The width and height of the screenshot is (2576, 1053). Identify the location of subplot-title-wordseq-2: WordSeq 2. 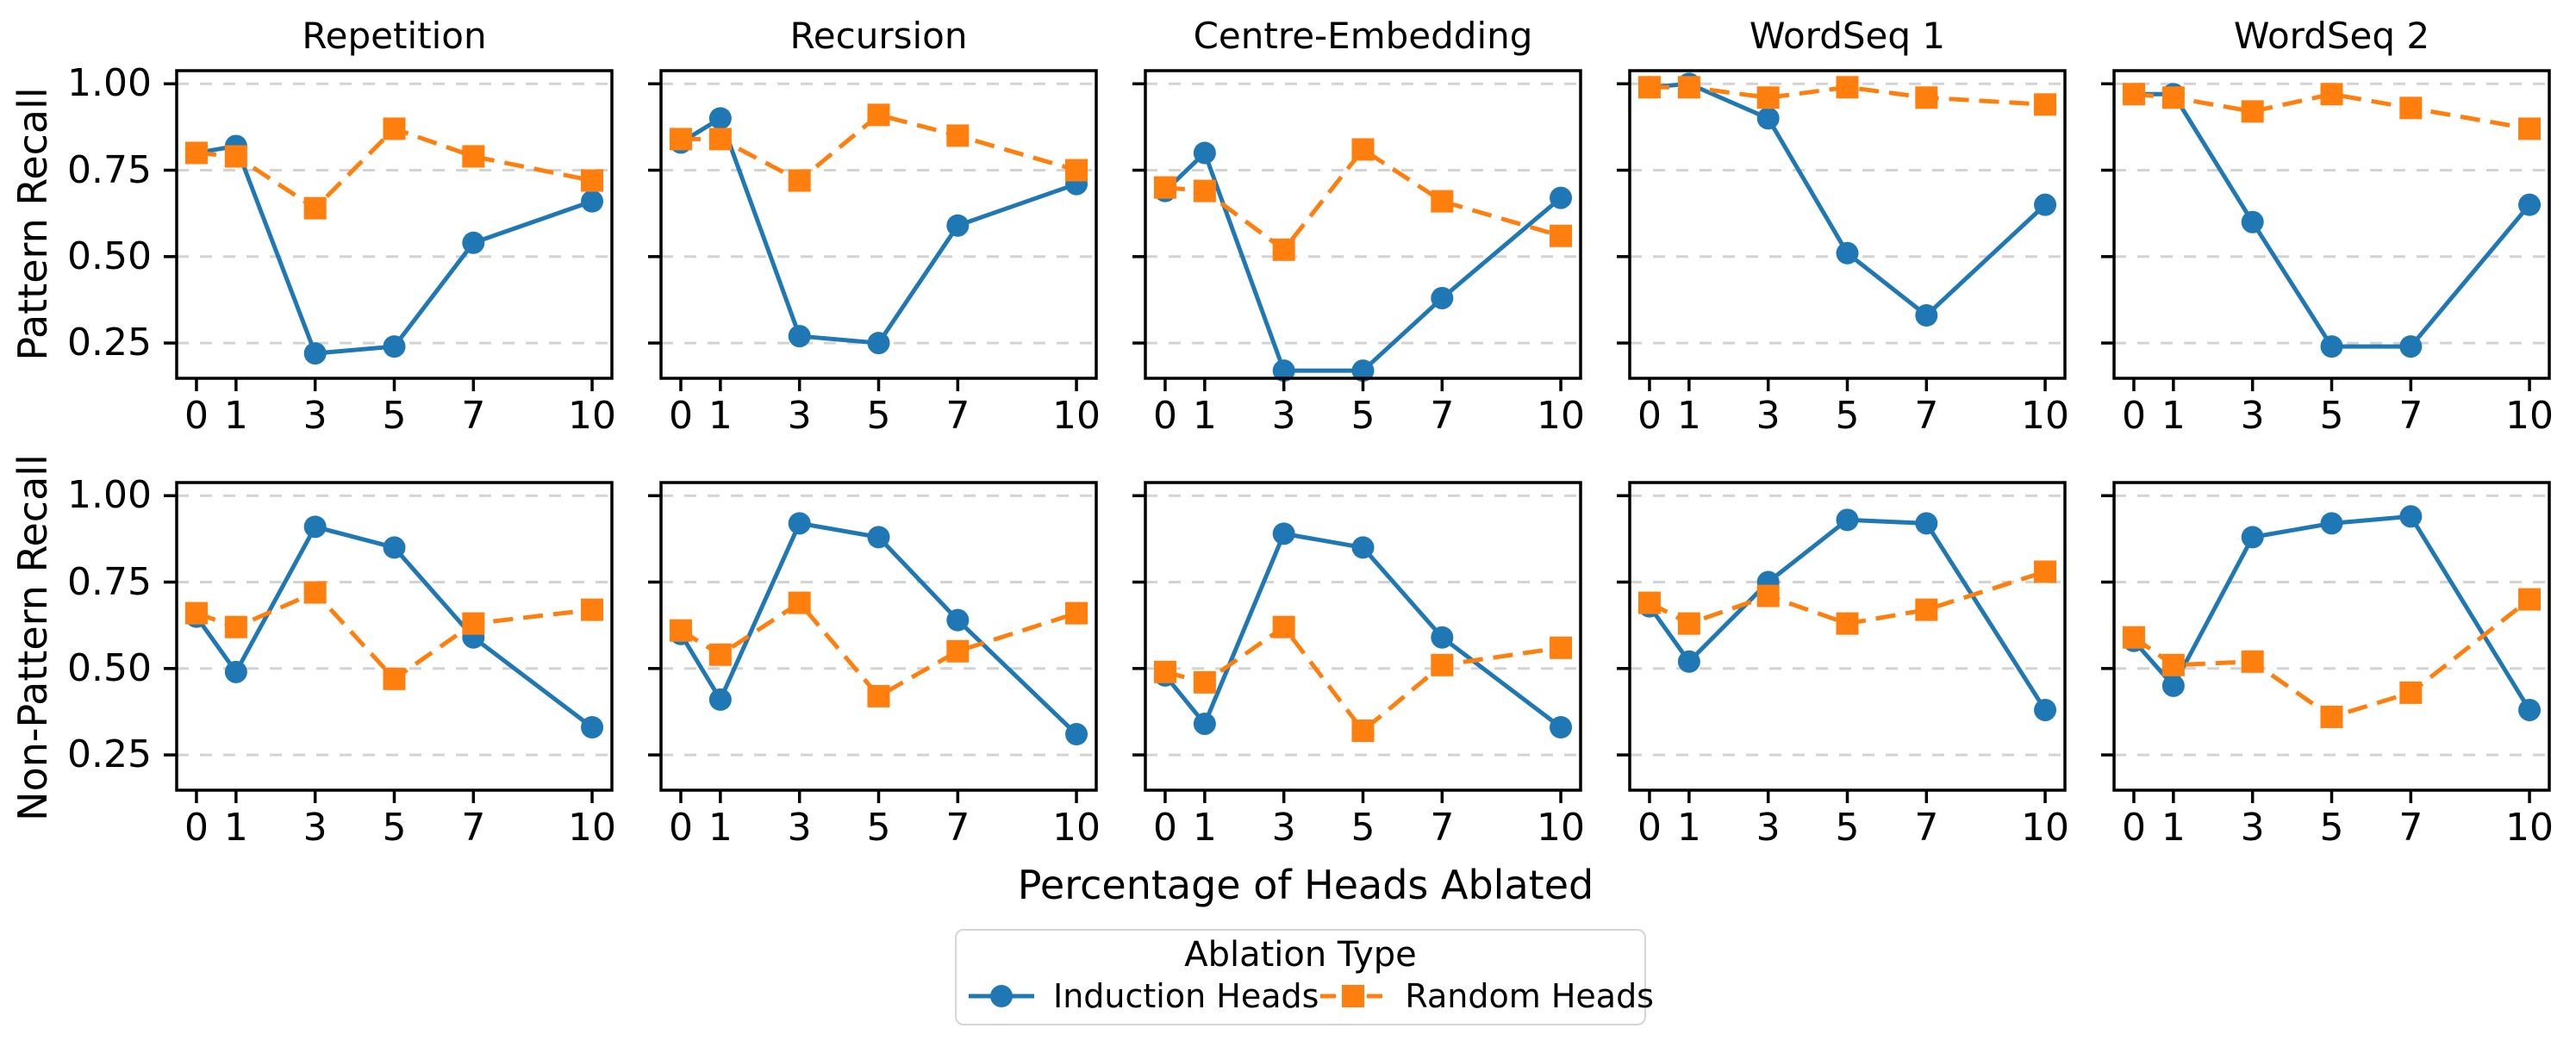
(2331, 36).